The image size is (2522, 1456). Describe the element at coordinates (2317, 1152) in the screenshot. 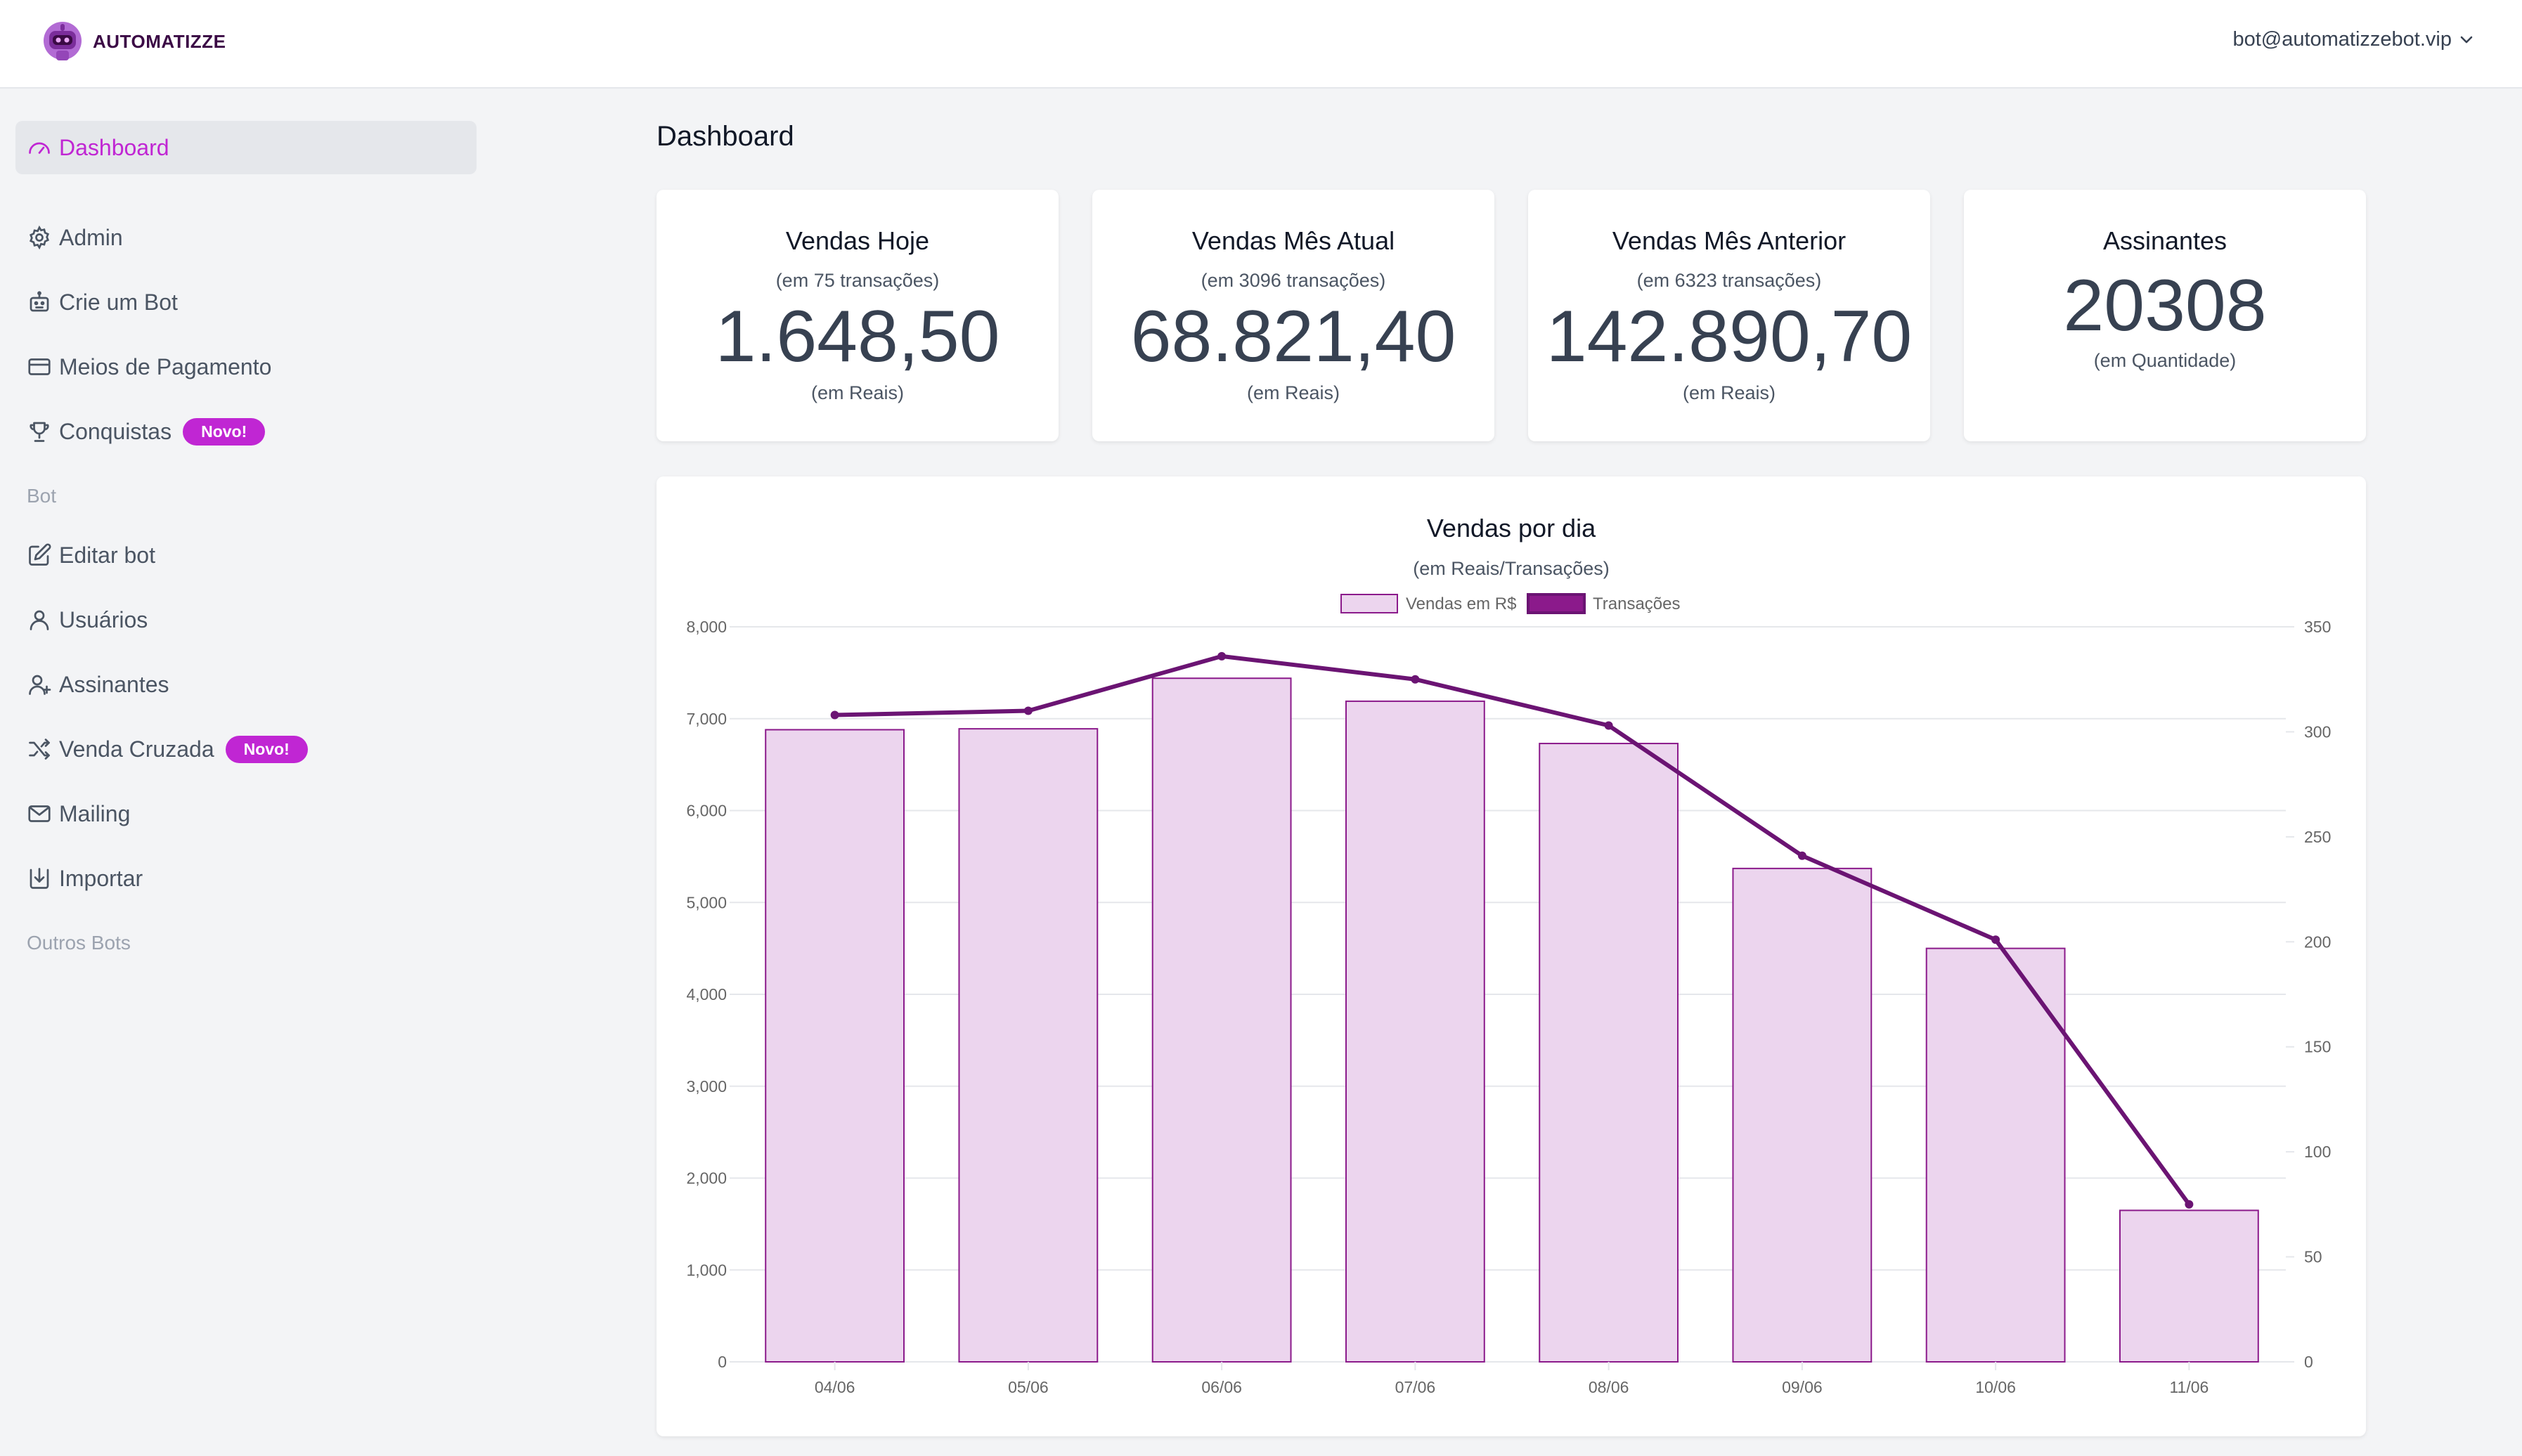

I see `y-right-tick-label: 100` at that location.